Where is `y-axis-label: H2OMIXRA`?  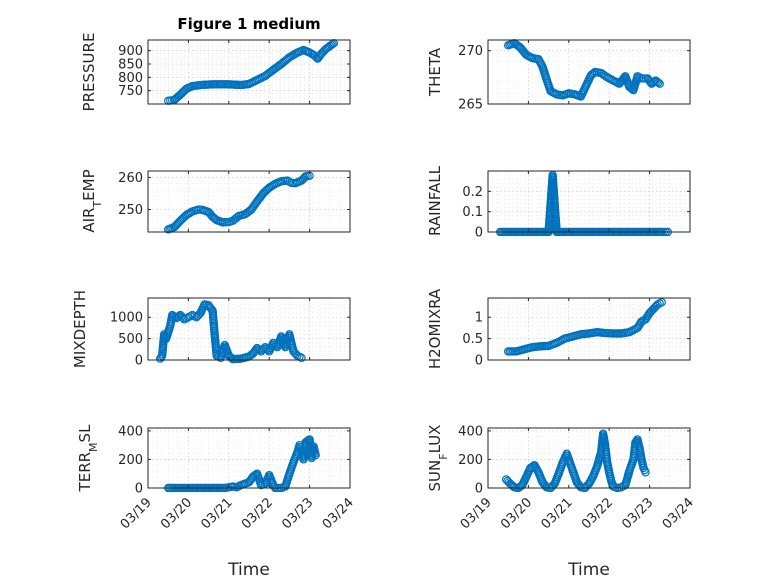 y-axis-label: H2OMIXRA is located at coordinates (435, 328).